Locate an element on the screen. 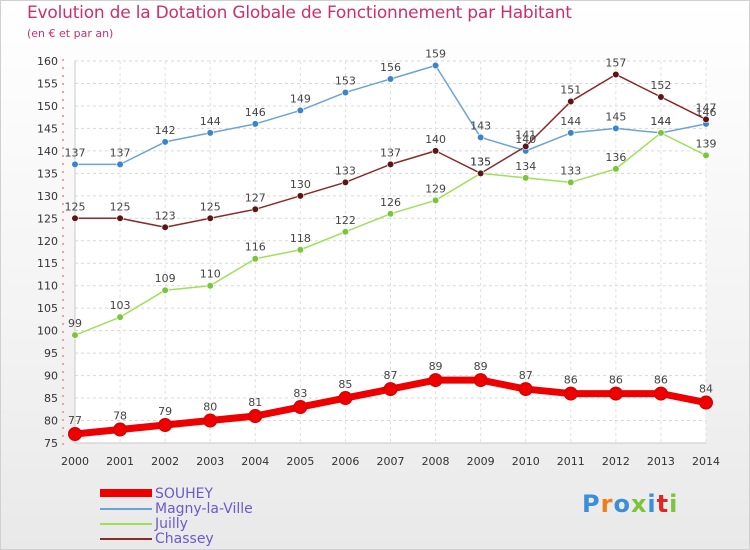 The height and width of the screenshot is (550, 750). data-label: 149 is located at coordinates (300, 98).